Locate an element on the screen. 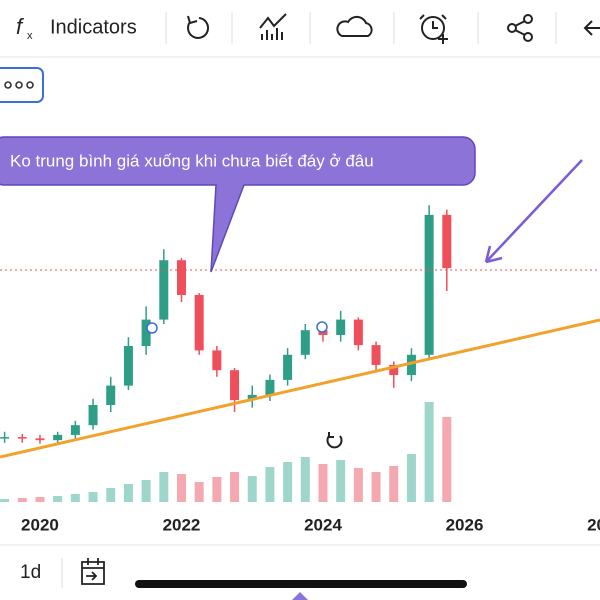 The image size is (600, 600). handle is located at coordinates (300, 596).